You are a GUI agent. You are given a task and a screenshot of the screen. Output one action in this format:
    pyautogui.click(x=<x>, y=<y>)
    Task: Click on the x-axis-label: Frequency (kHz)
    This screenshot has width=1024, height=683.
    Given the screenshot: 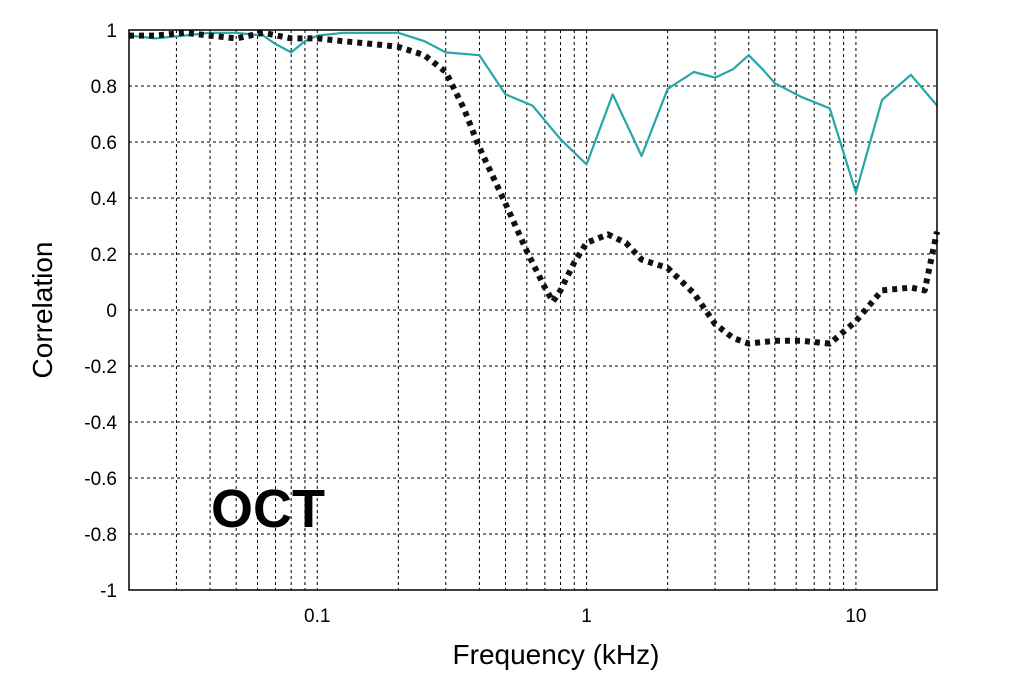 What is the action you would take?
    pyautogui.click(x=556, y=654)
    